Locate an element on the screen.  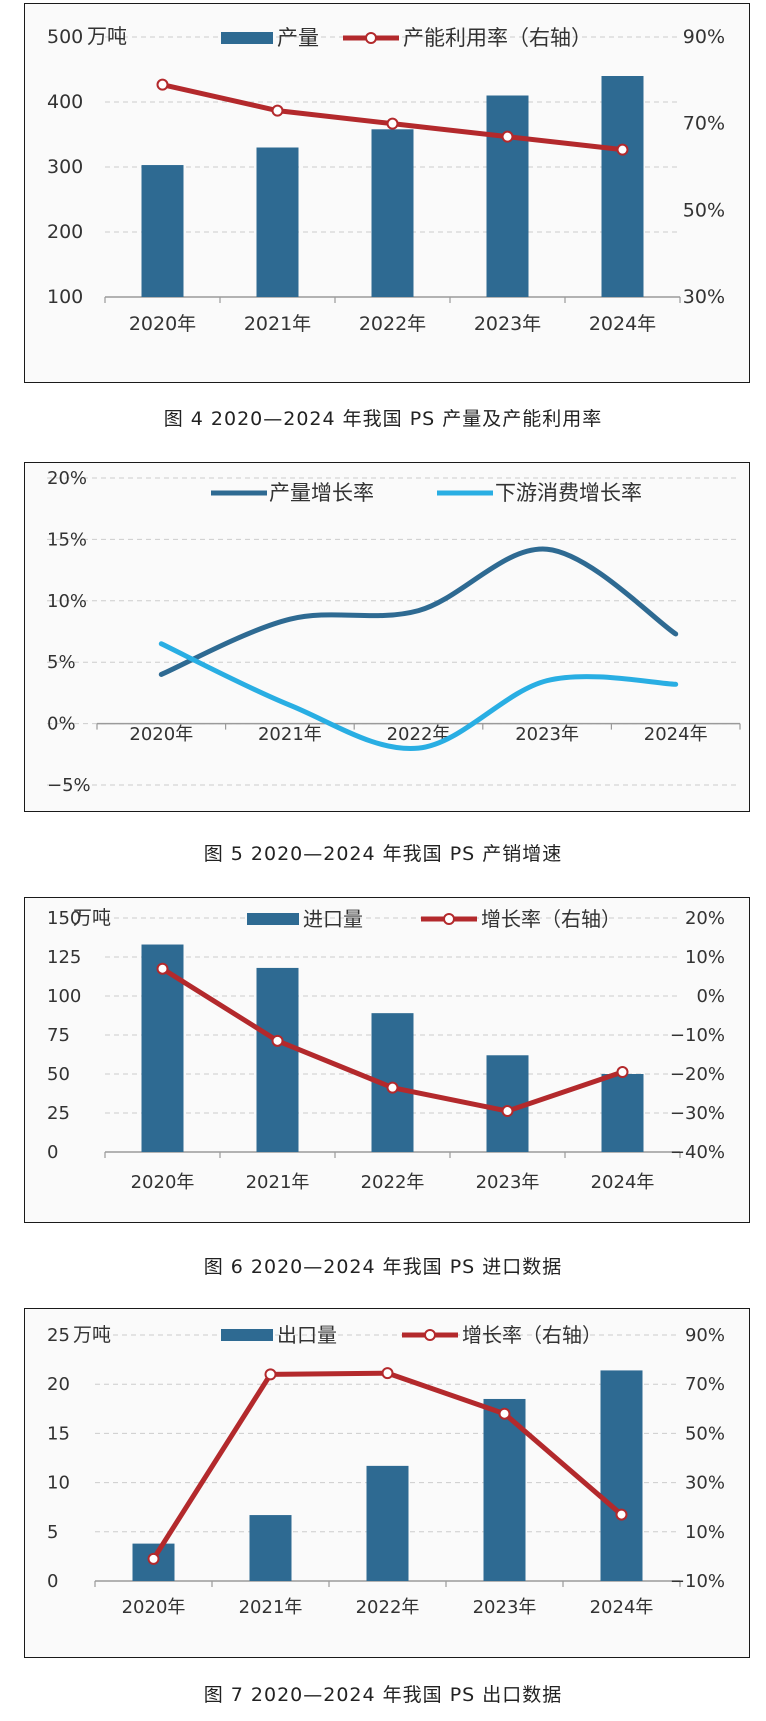
legend-label: 进口量 is located at coordinates (333, 919).